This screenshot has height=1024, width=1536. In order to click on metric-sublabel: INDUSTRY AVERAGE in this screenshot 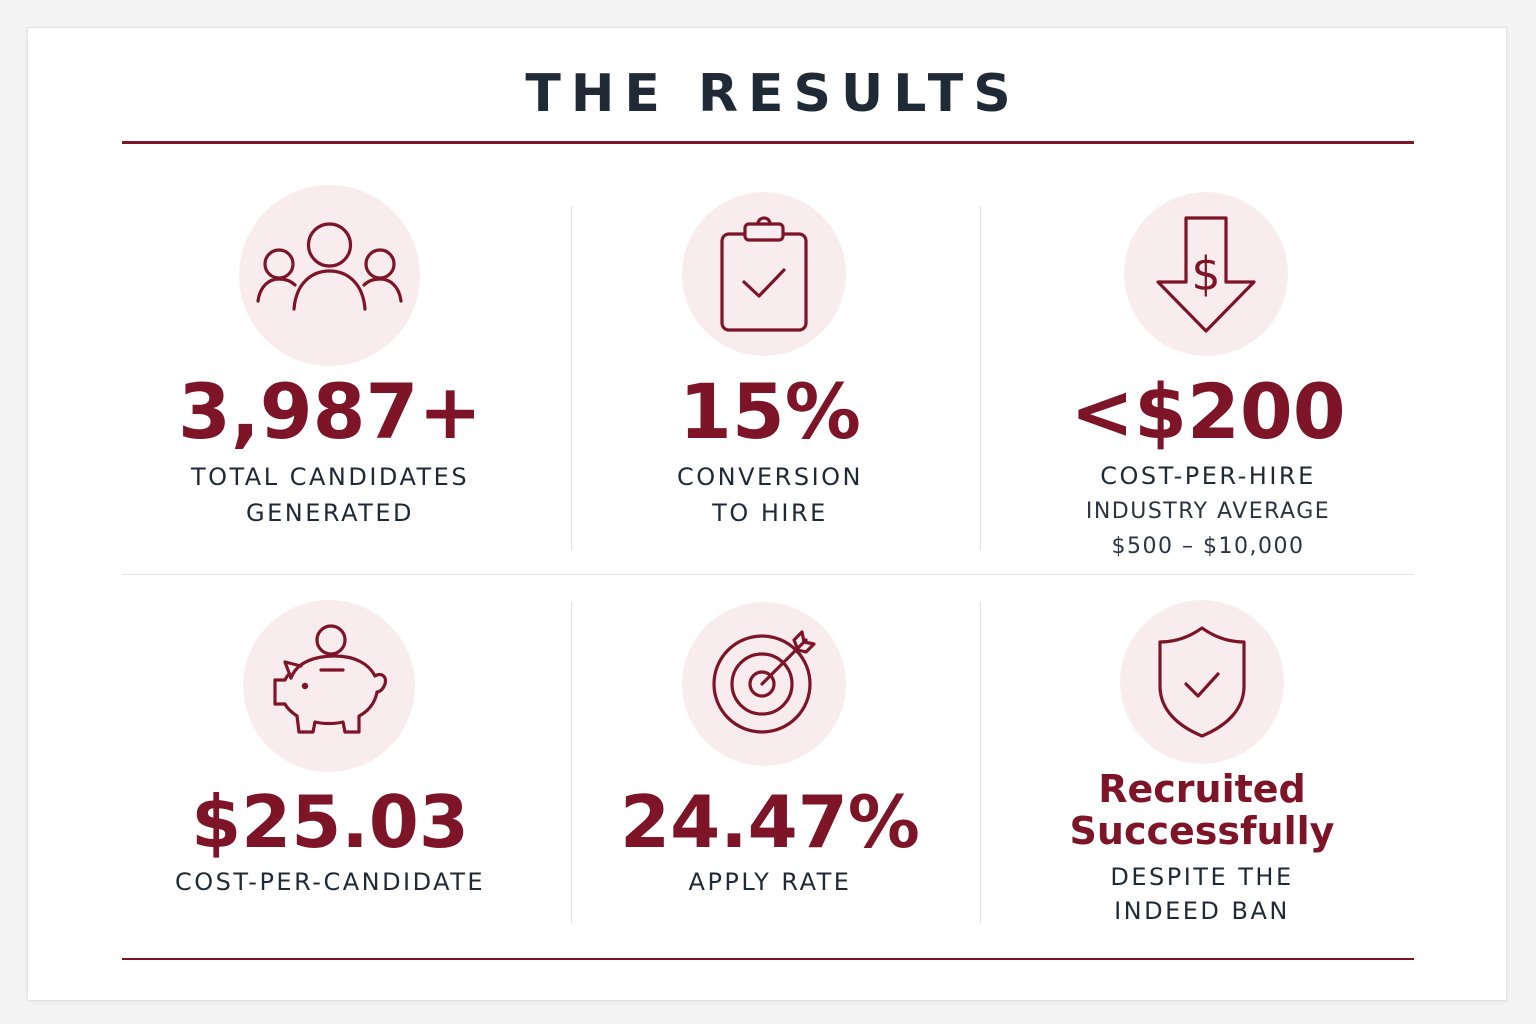, I will do `click(1208, 511)`.